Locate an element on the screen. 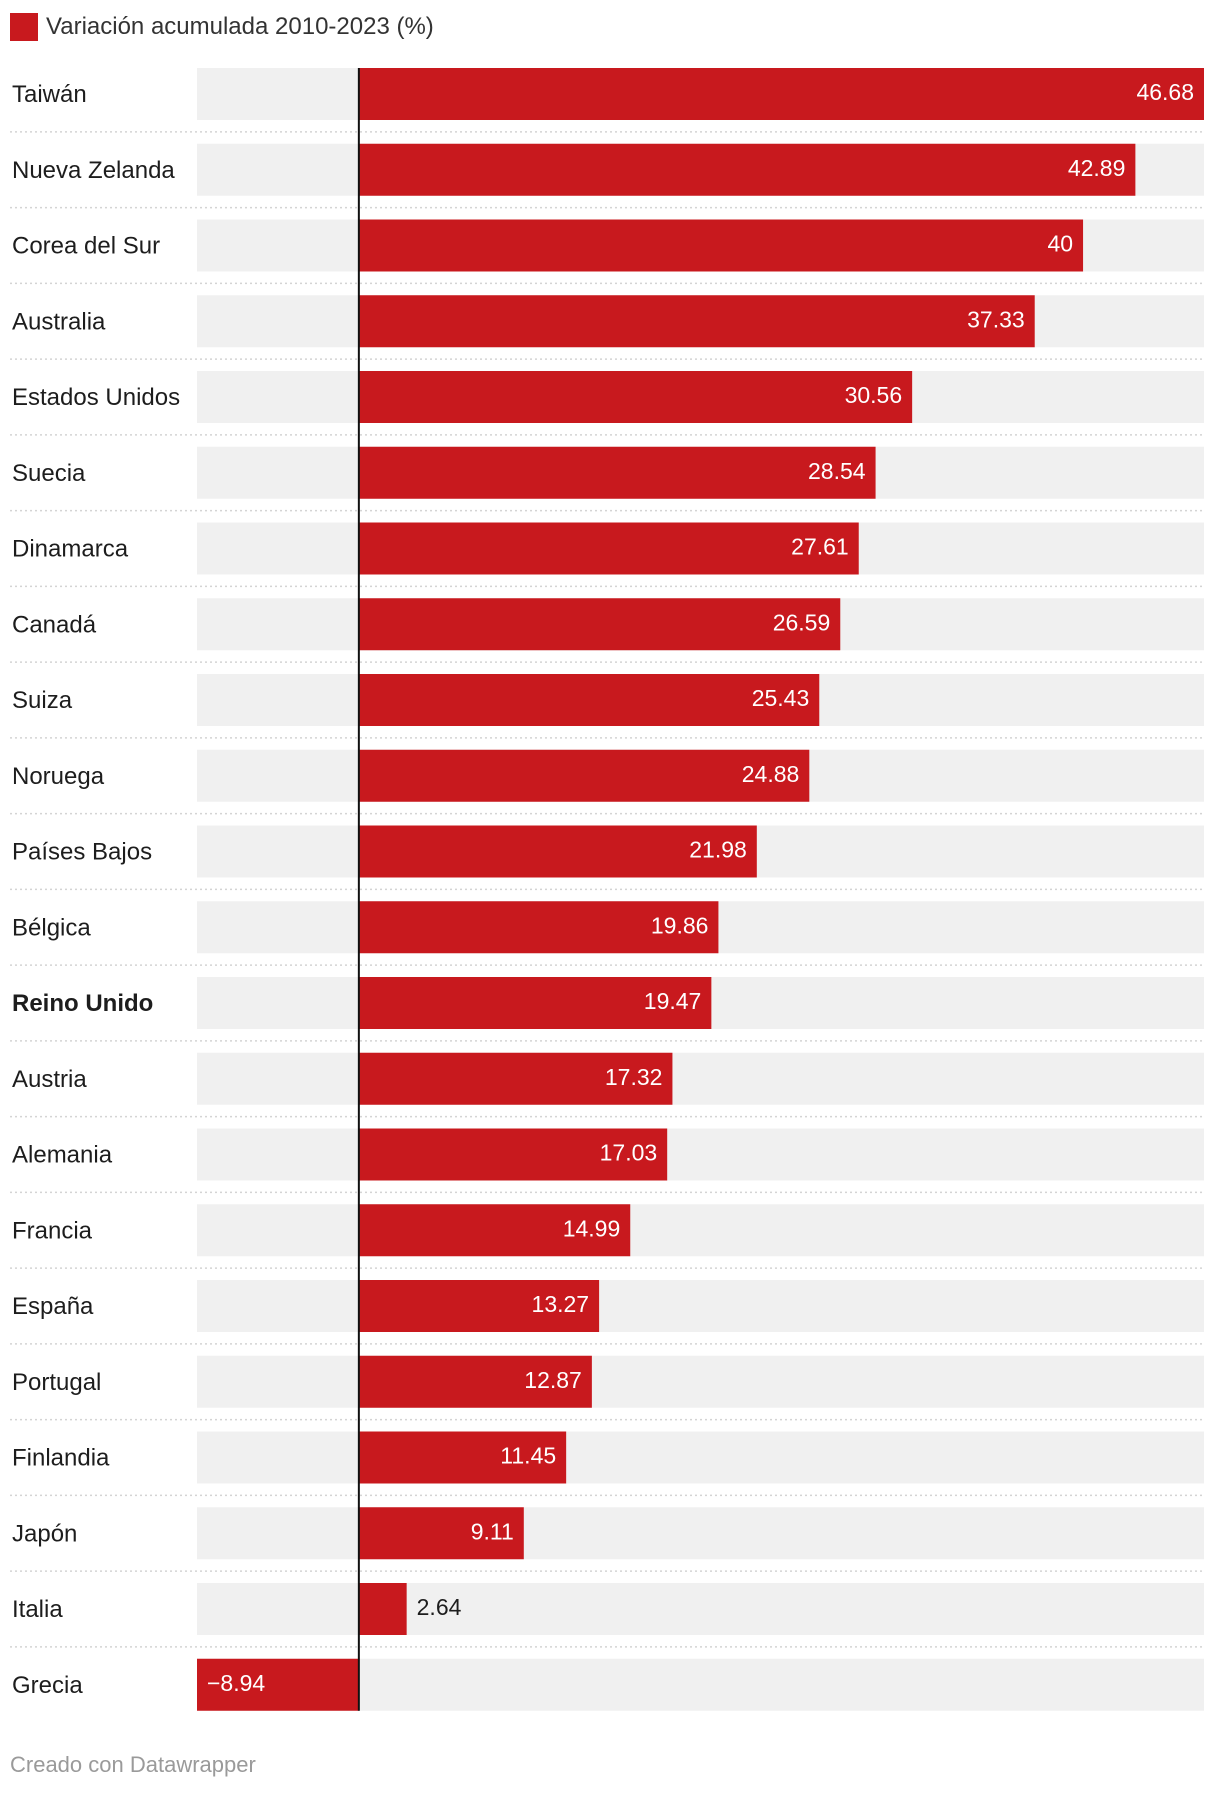 Image resolution: width=1220 pixels, height=1796 pixels. category-label: Dinamarca is located at coordinates (70, 549).